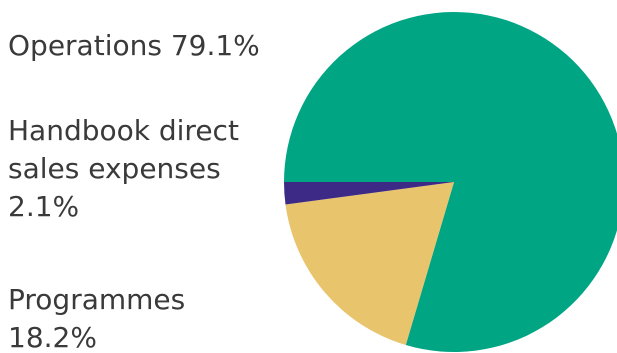  I want to click on label-operations: Operations 79.1%, so click(134, 46).